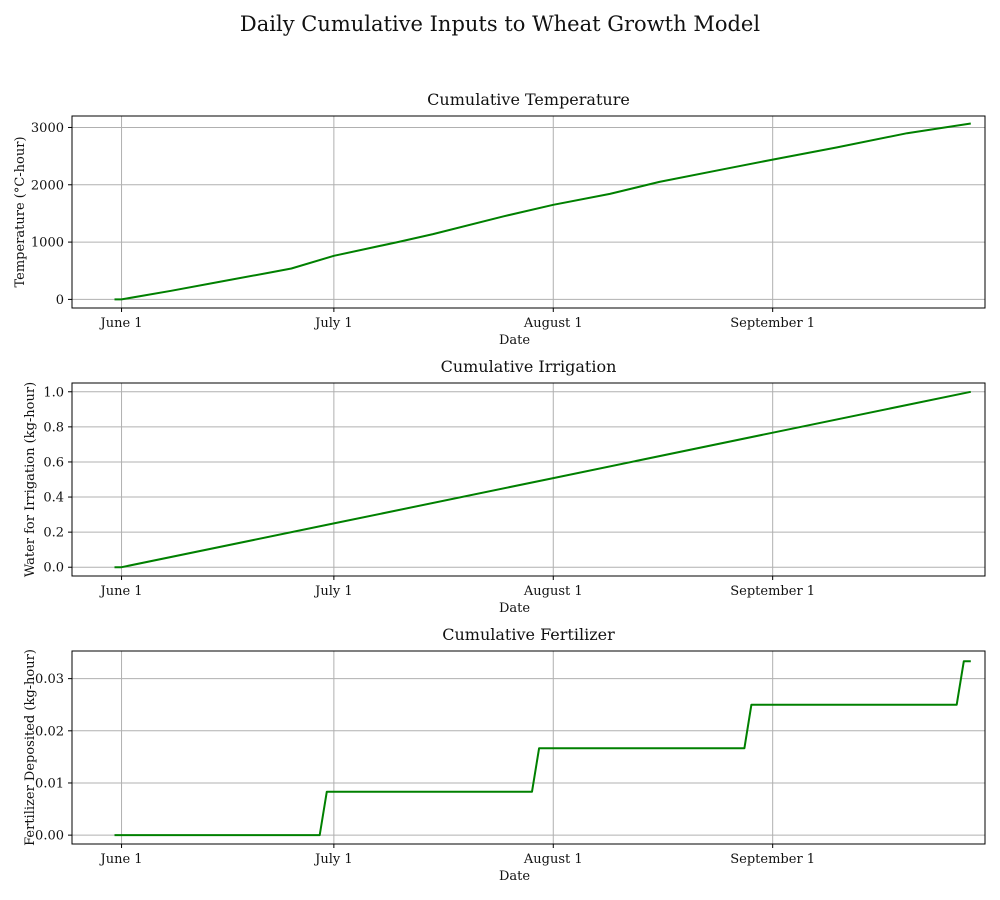 This screenshot has width=1000, height=900. What do you see at coordinates (53, 392) in the screenshot?
I see `y-tick-label: 1.0` at bounding box center [53, 392].